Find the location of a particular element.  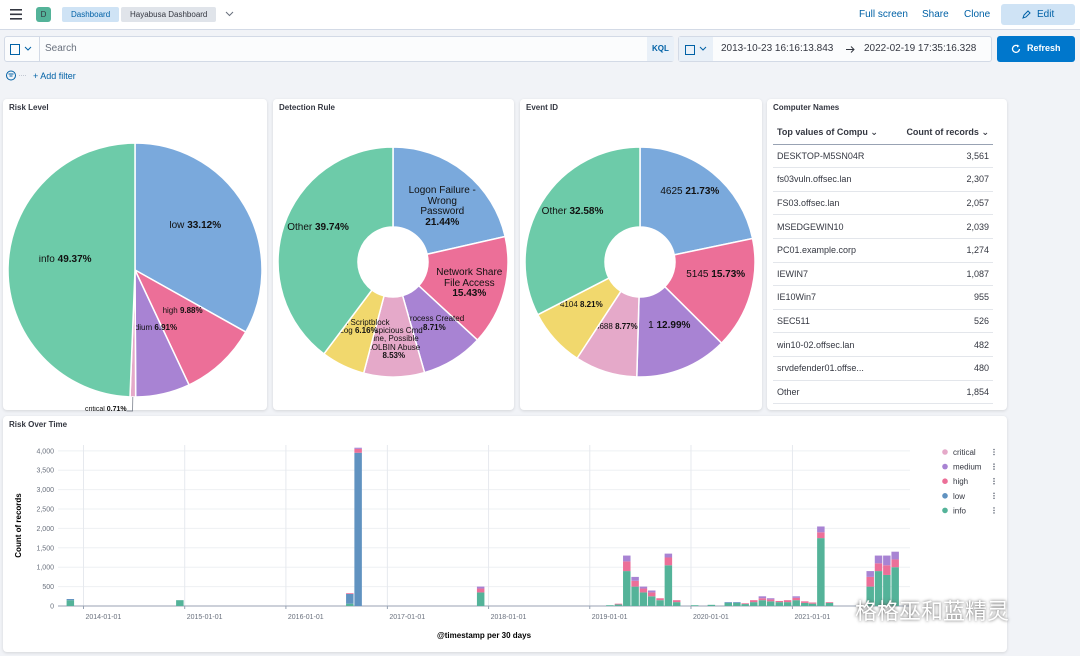

watermark: 格格巫和蓝精灵 is located at coordinates (932, 611).